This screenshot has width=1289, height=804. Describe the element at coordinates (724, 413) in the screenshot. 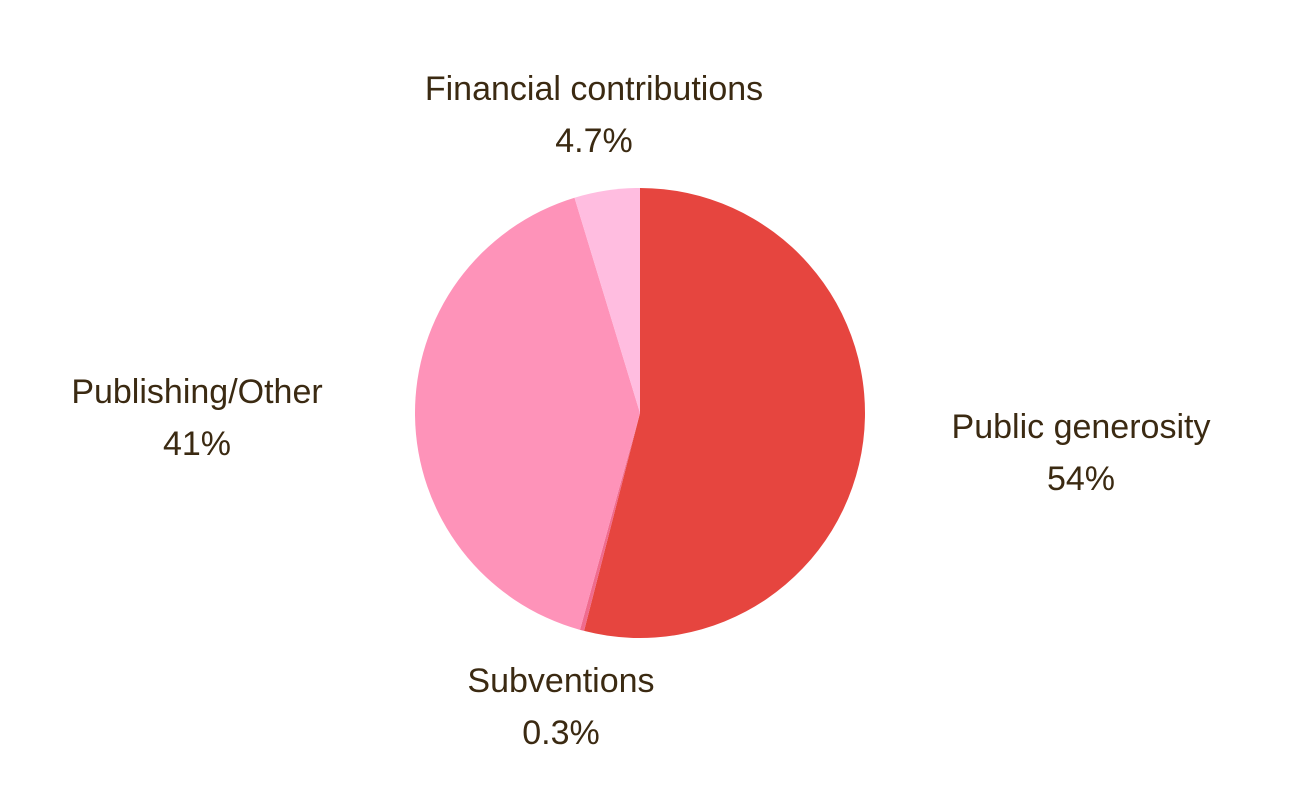

I see `pie-slice-public-generosity` at that location.